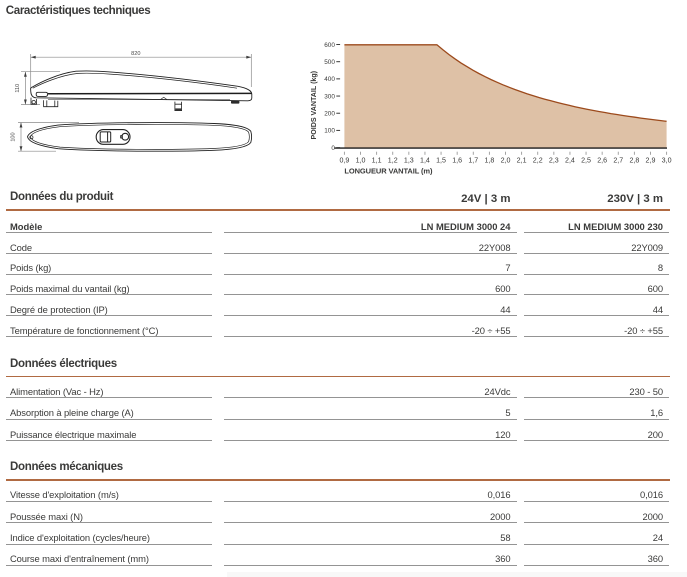  I want to click on svg-text: 2,0, so click(506, 160).